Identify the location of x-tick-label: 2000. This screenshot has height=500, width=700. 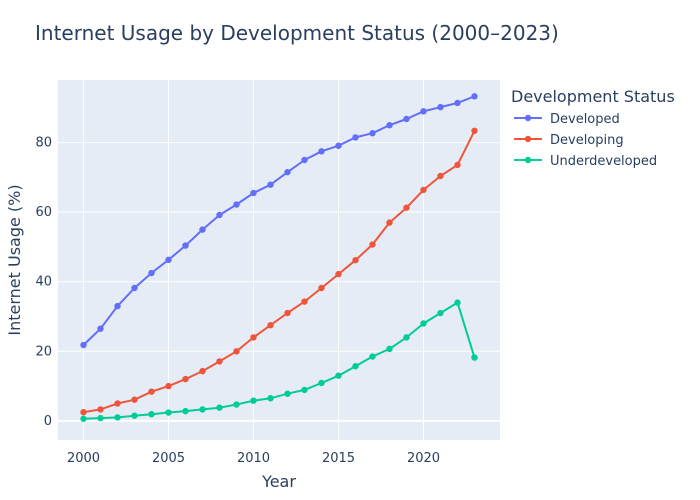
(83, 458).